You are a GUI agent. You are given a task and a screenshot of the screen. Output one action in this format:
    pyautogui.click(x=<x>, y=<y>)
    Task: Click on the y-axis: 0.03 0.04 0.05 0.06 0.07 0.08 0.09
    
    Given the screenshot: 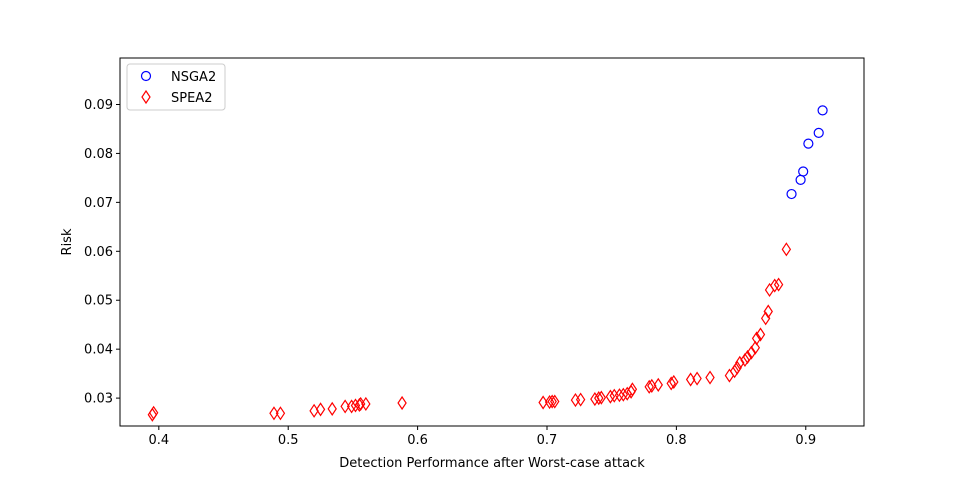 What is the action you would take?
    pyautogui.click(x=102, y=252)
    